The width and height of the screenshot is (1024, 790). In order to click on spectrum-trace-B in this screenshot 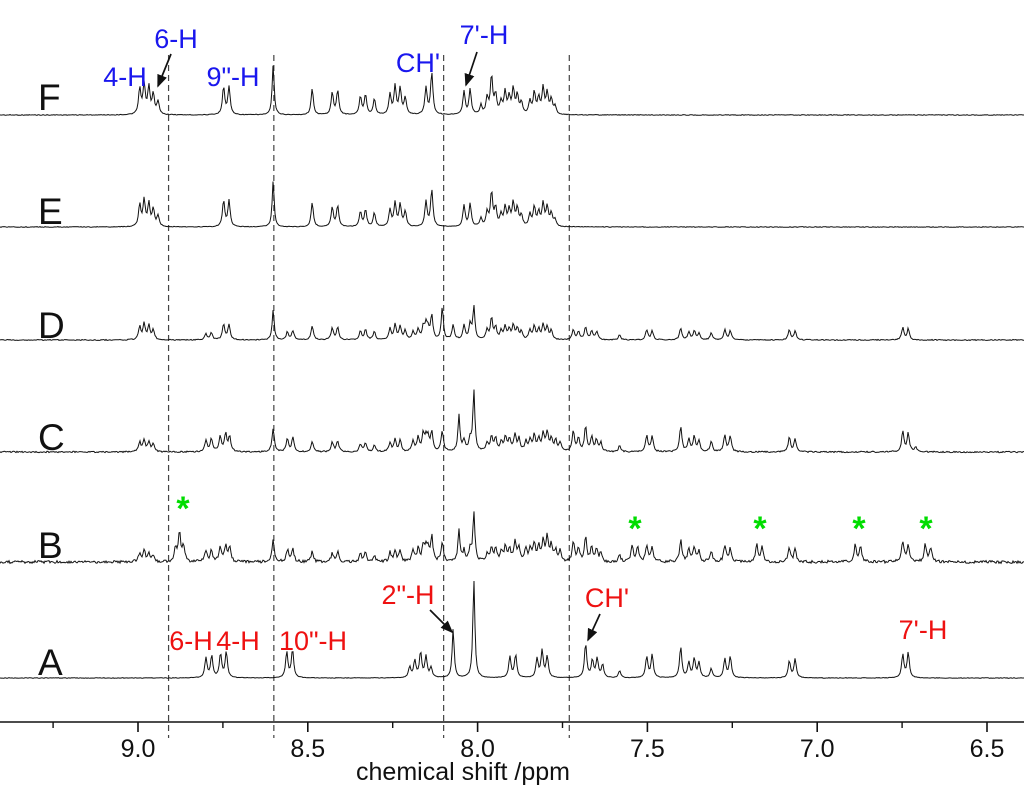, I will do `click(512, 538)`.